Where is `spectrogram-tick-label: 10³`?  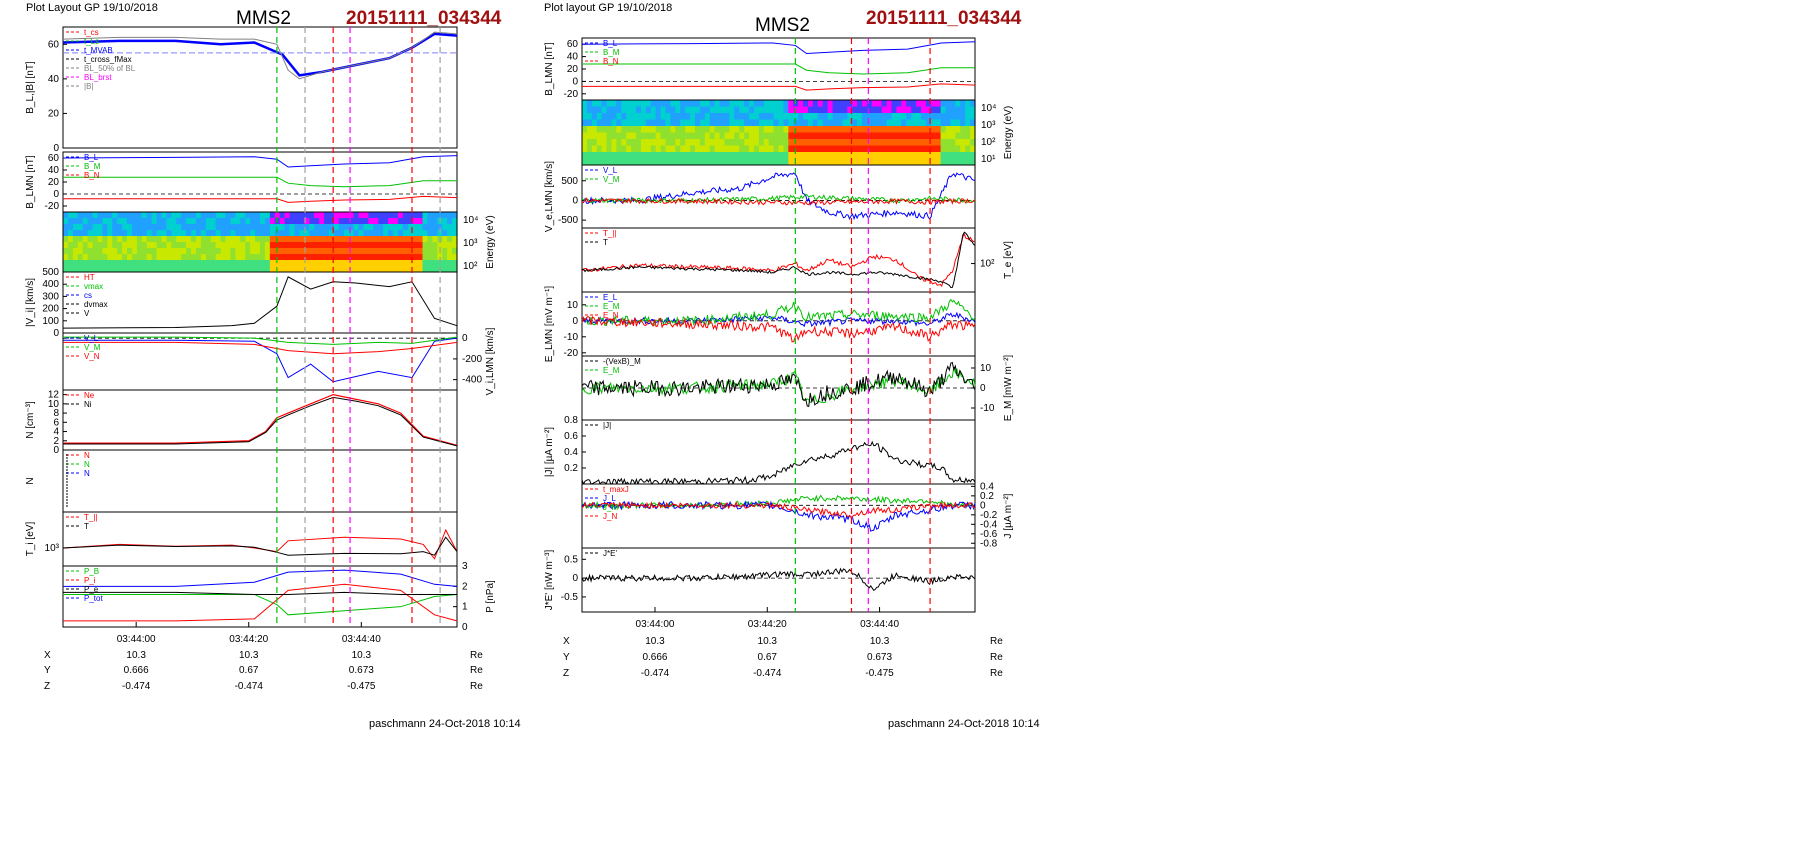 spectrogram-tick-label: 10³ is located at coordinates (470, 243).